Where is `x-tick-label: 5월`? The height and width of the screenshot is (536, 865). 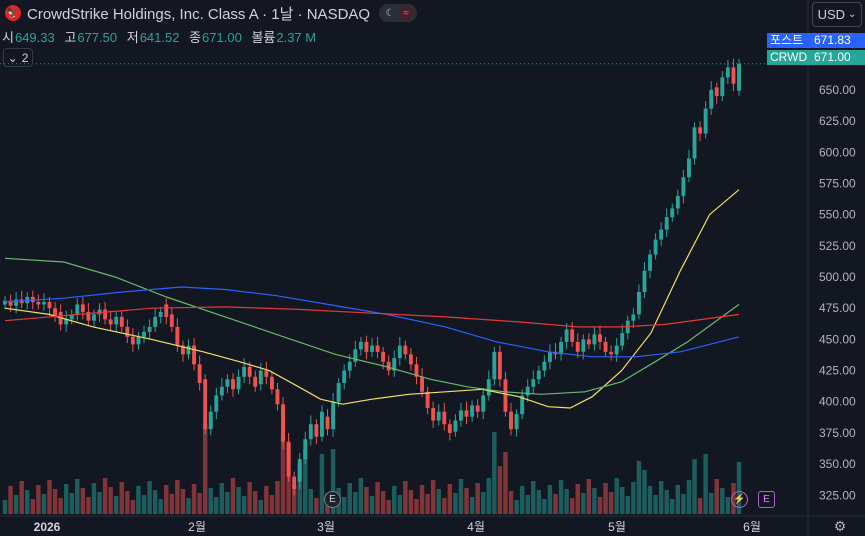 x-tick-label: 5월 is located at coordinates (617, 527).